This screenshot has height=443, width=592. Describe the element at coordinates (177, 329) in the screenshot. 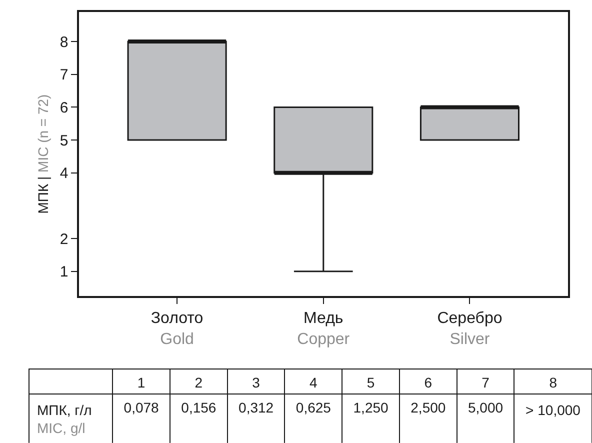

I see `x-tick-label: Золото Gold` at that location.